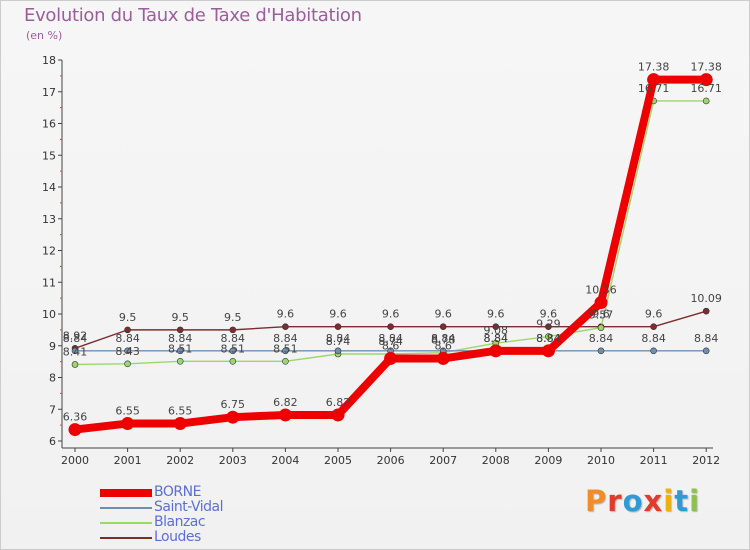 Image resolution: width=750 pixels, height=550 pixels. I want to click on data-label-borne: 6.75, so click(233, 404).